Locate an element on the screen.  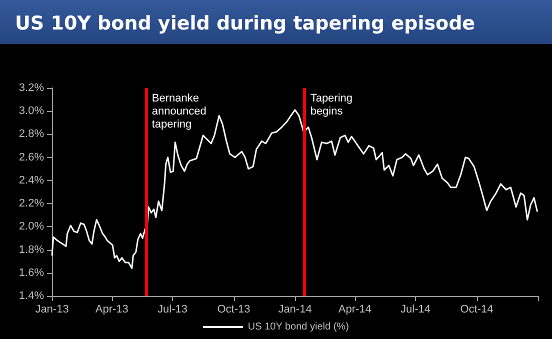
y-tick-label: 2.4% is located at coordinates (31, 180).